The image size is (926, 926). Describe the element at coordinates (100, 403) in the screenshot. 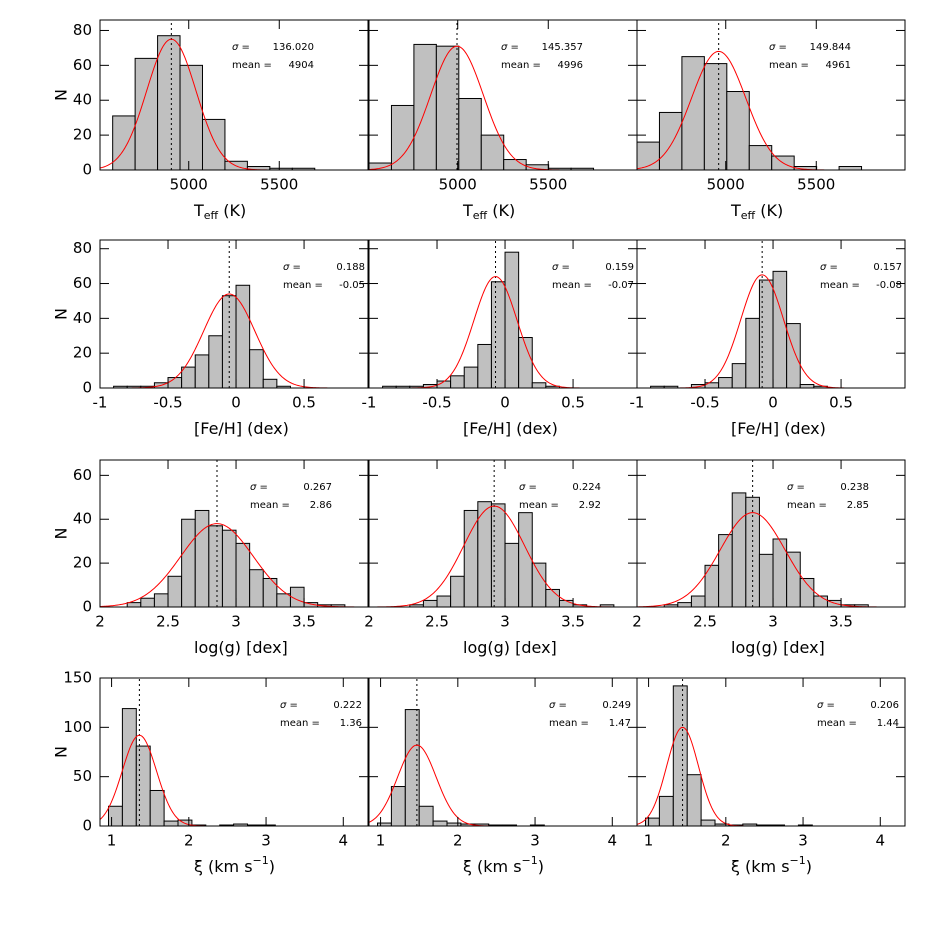

I see `x-tick-label: -1` at that location.